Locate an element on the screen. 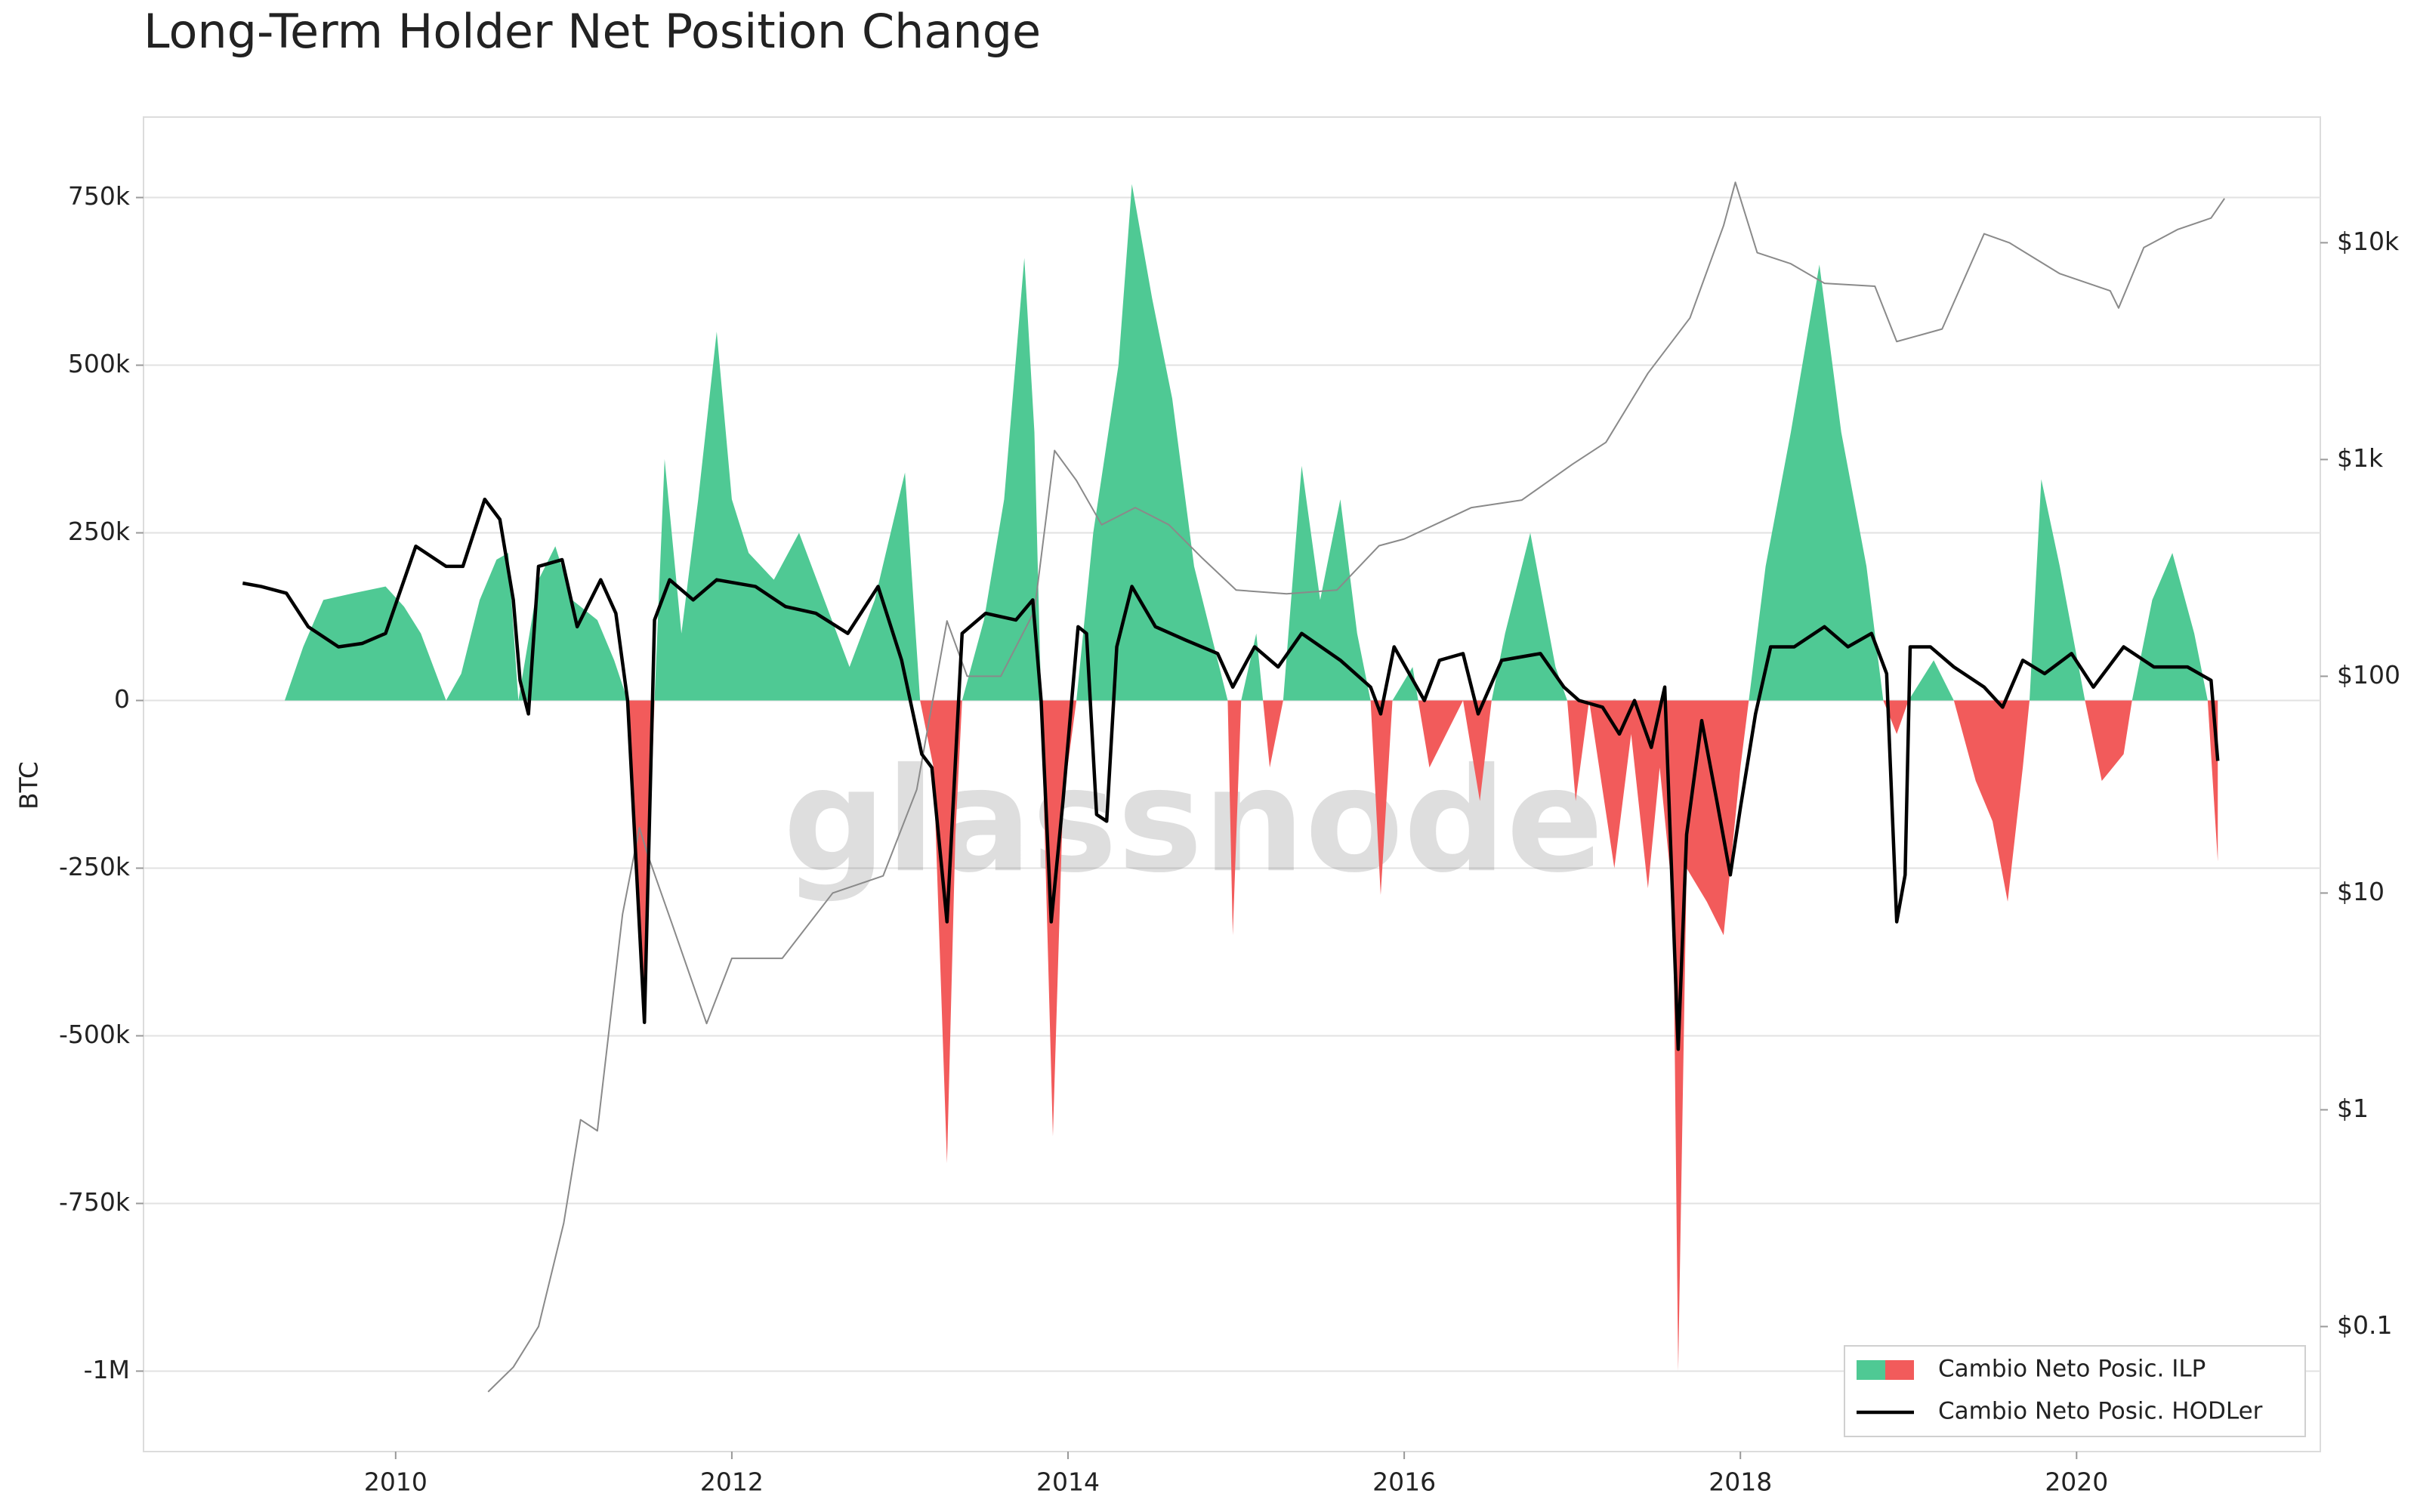 This screenshot has width=2417, height=1512. chart-title: Long-Term Holder Net Position Change is located at coordinates (592, 31).